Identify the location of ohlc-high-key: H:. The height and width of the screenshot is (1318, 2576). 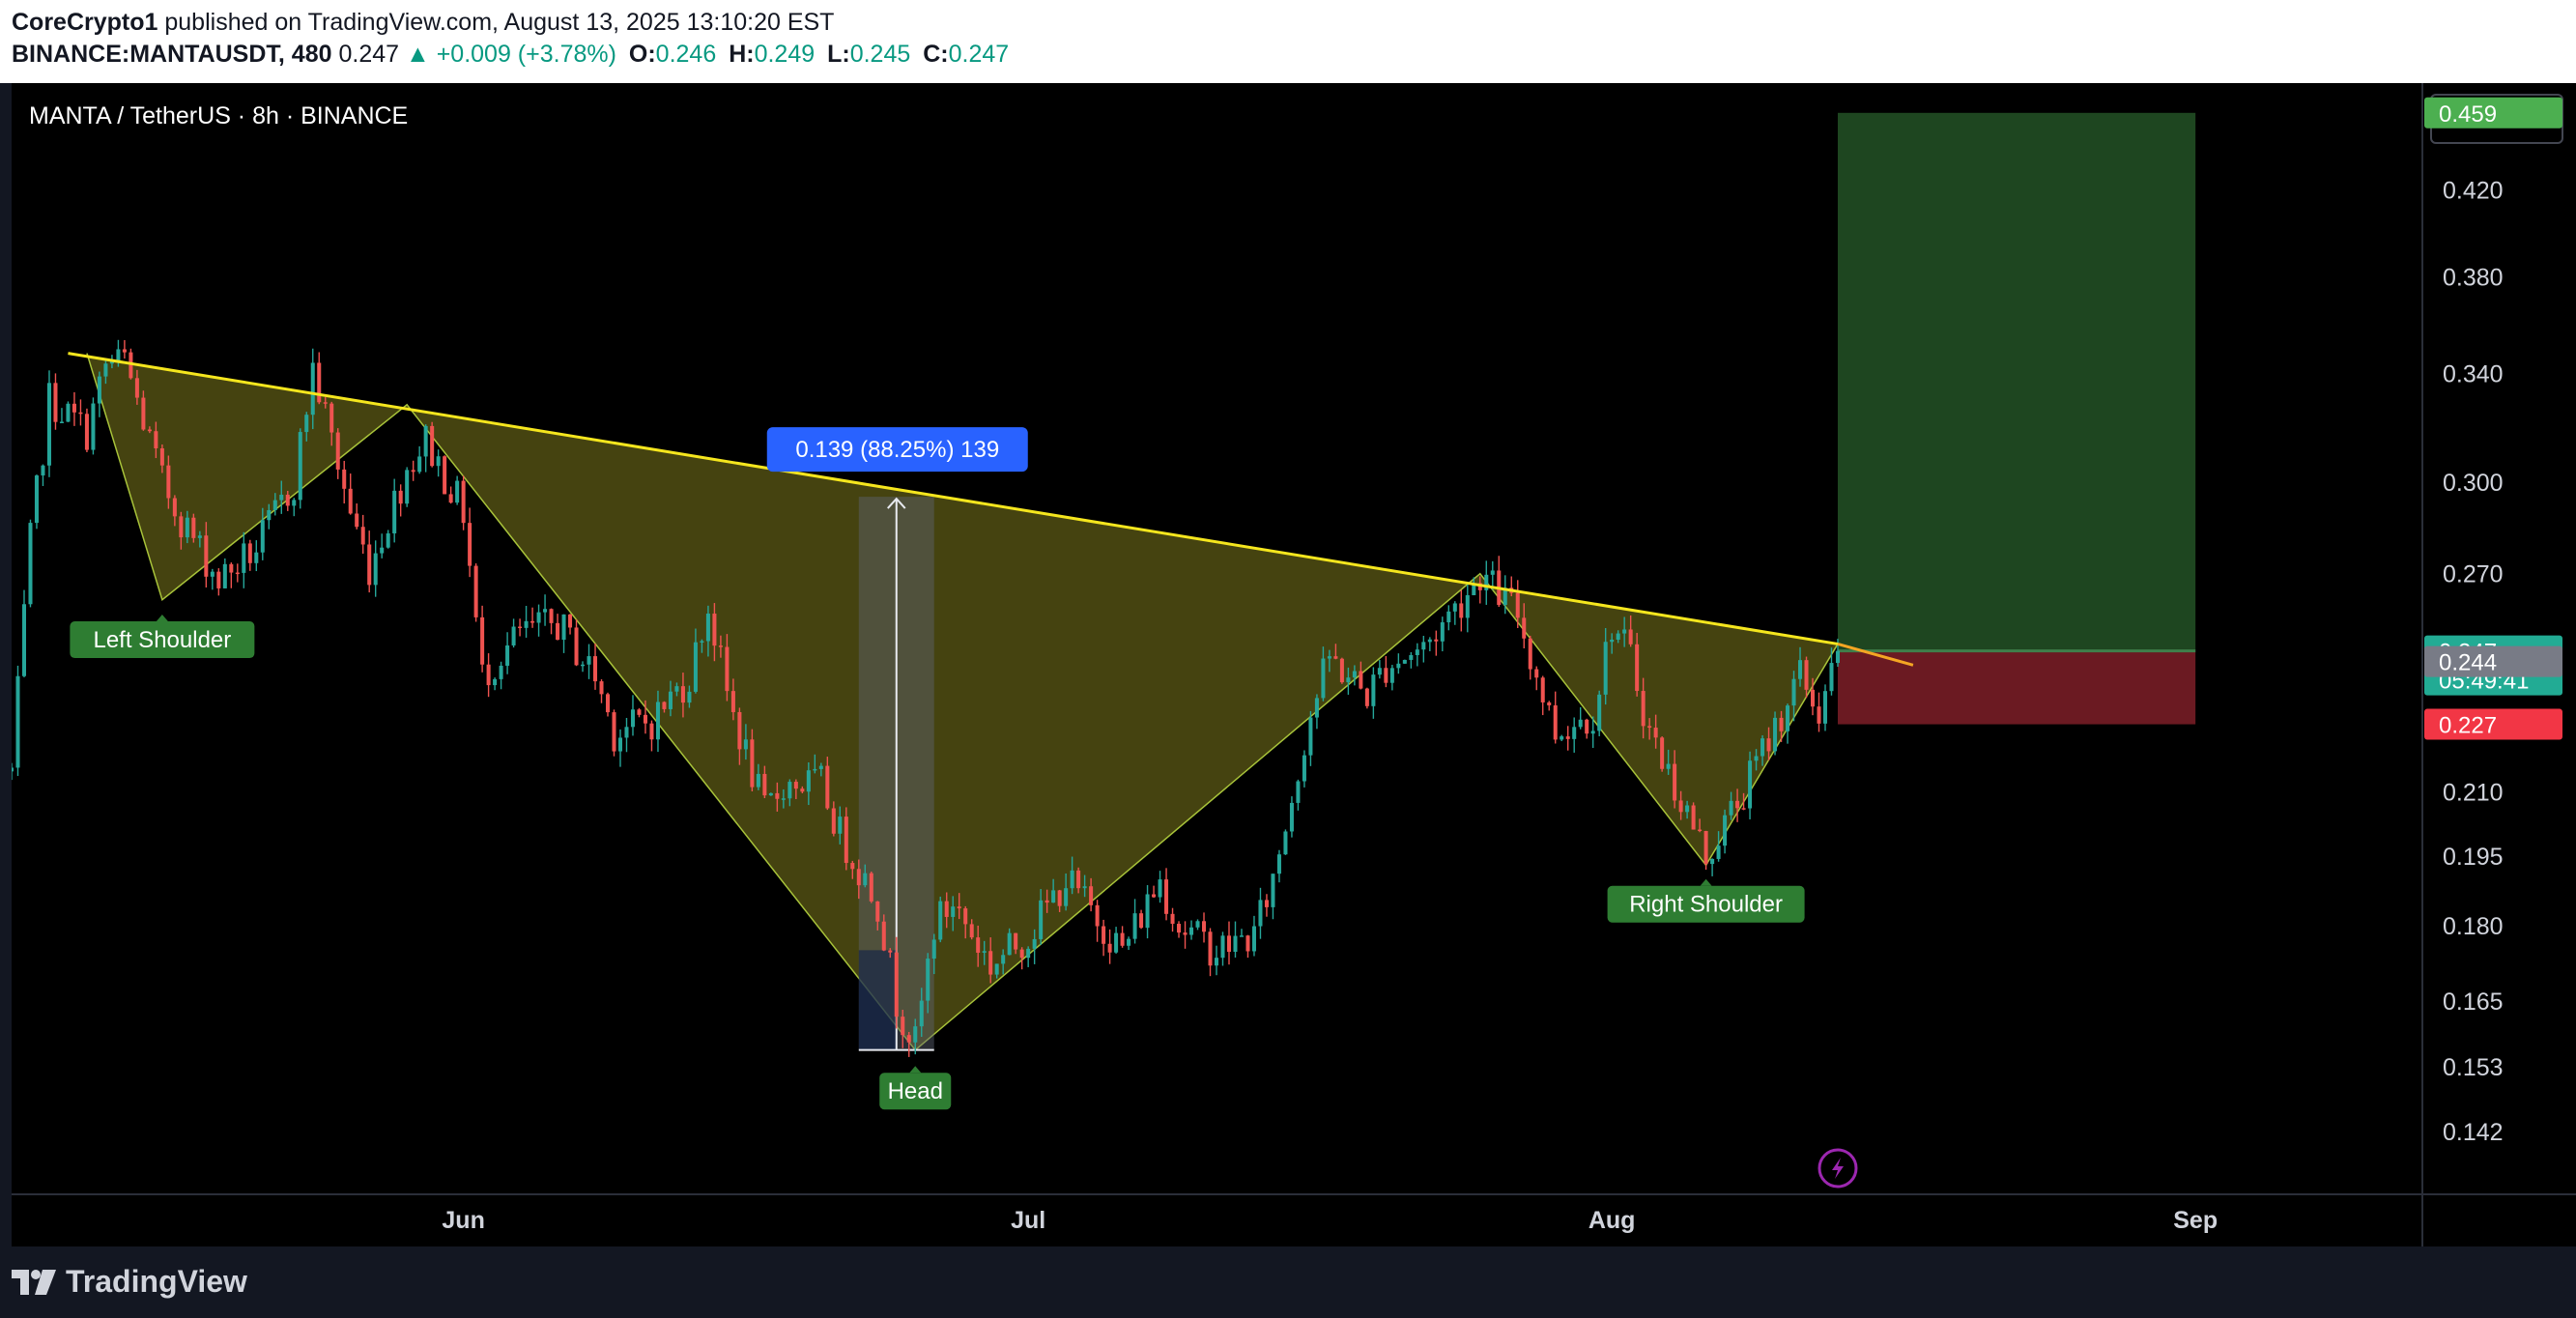
(742, 54).